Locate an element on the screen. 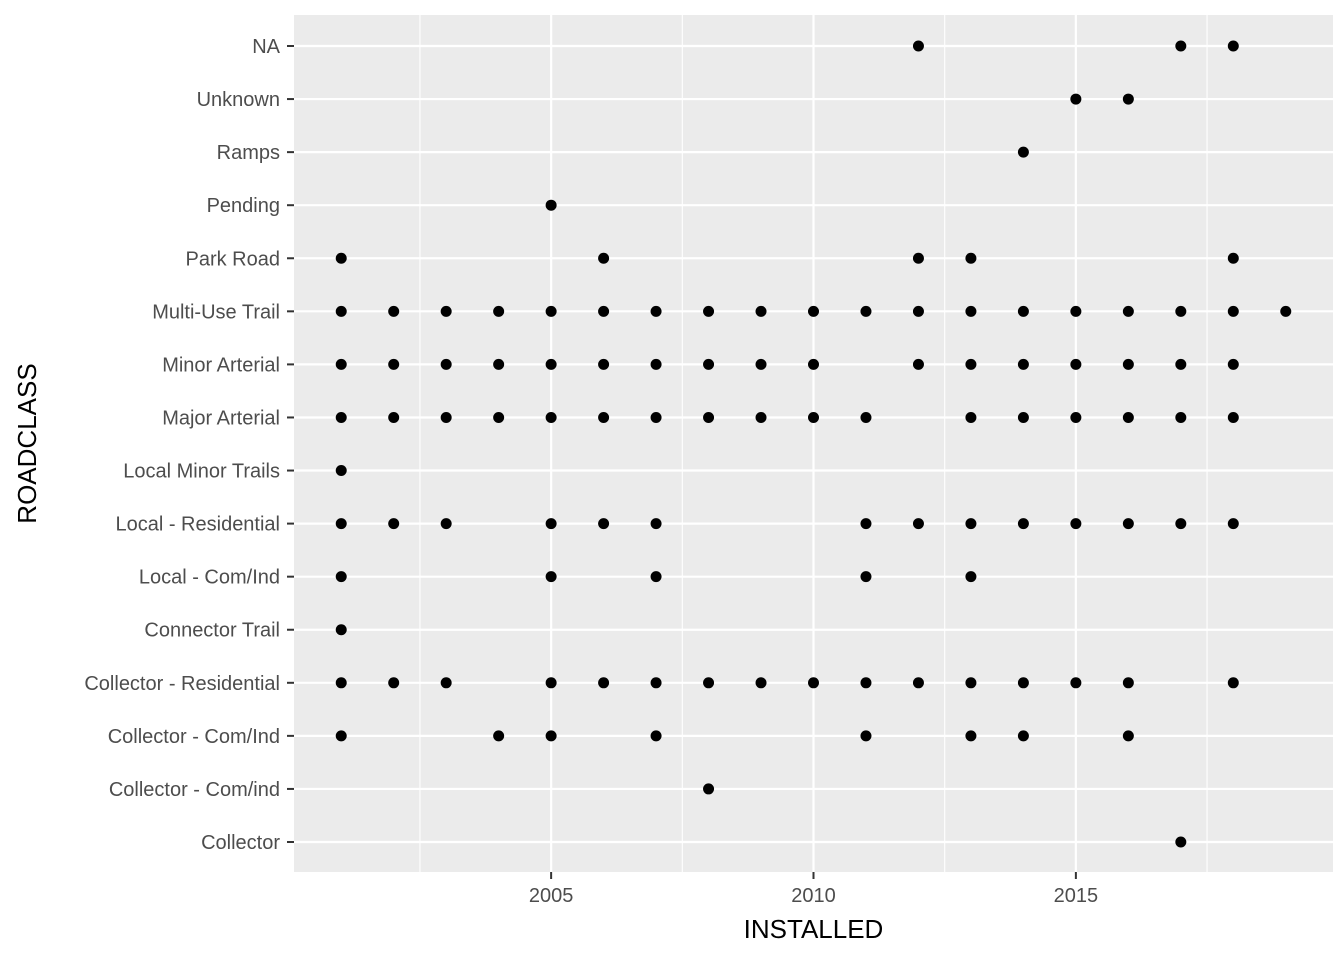 This screenshot has width=1344, height=960. y-tick-label: Collector - Com/Ind is located at coordinates (194, 737).